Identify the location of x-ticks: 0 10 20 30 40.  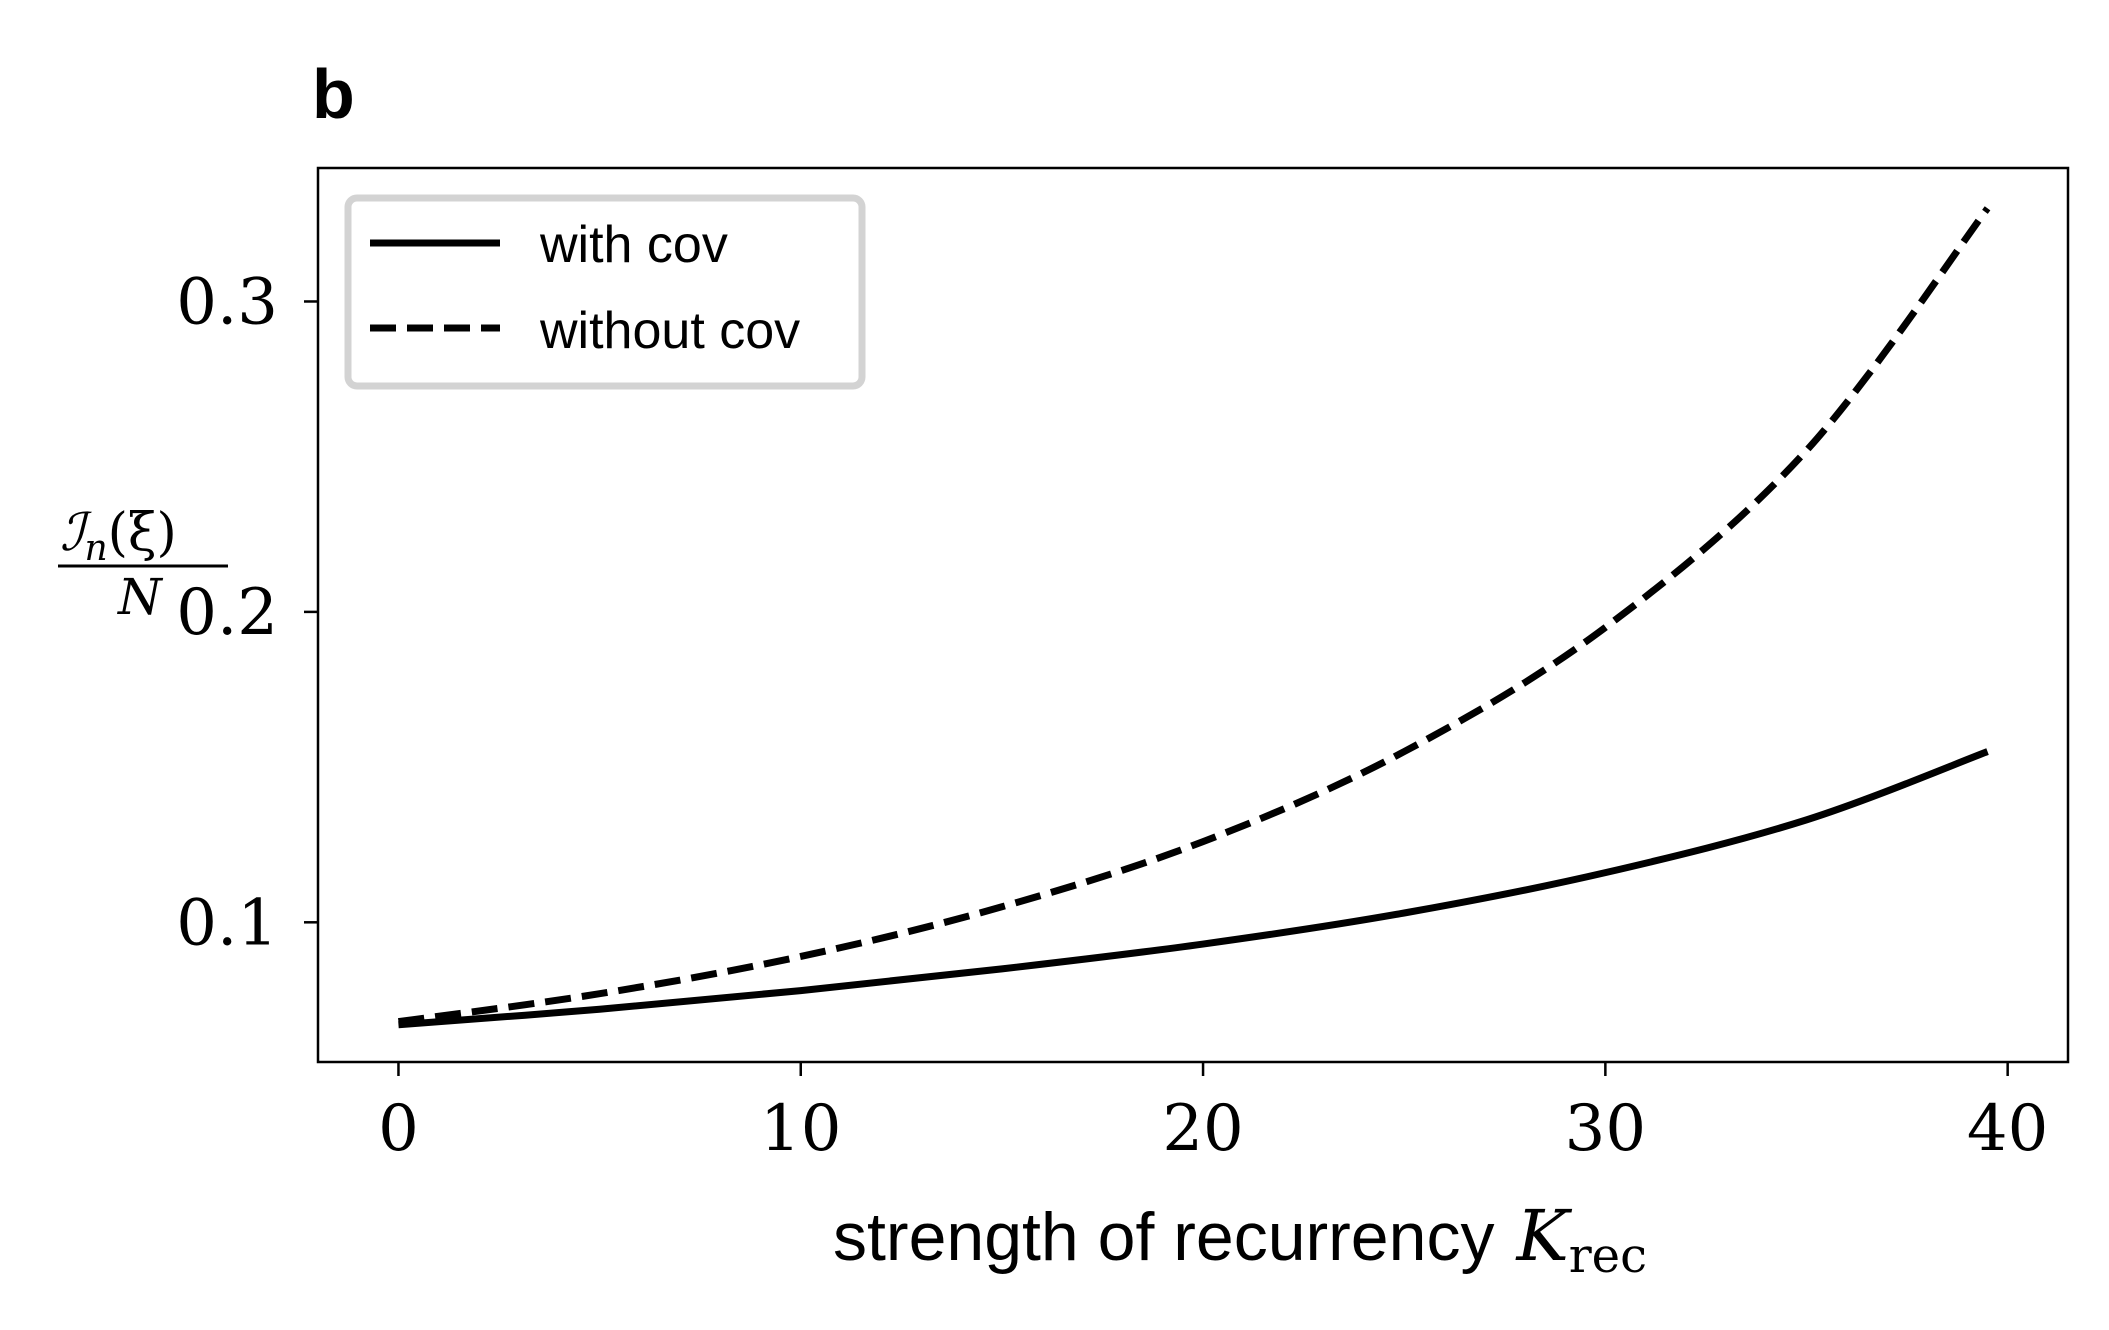
(1213, 1114).